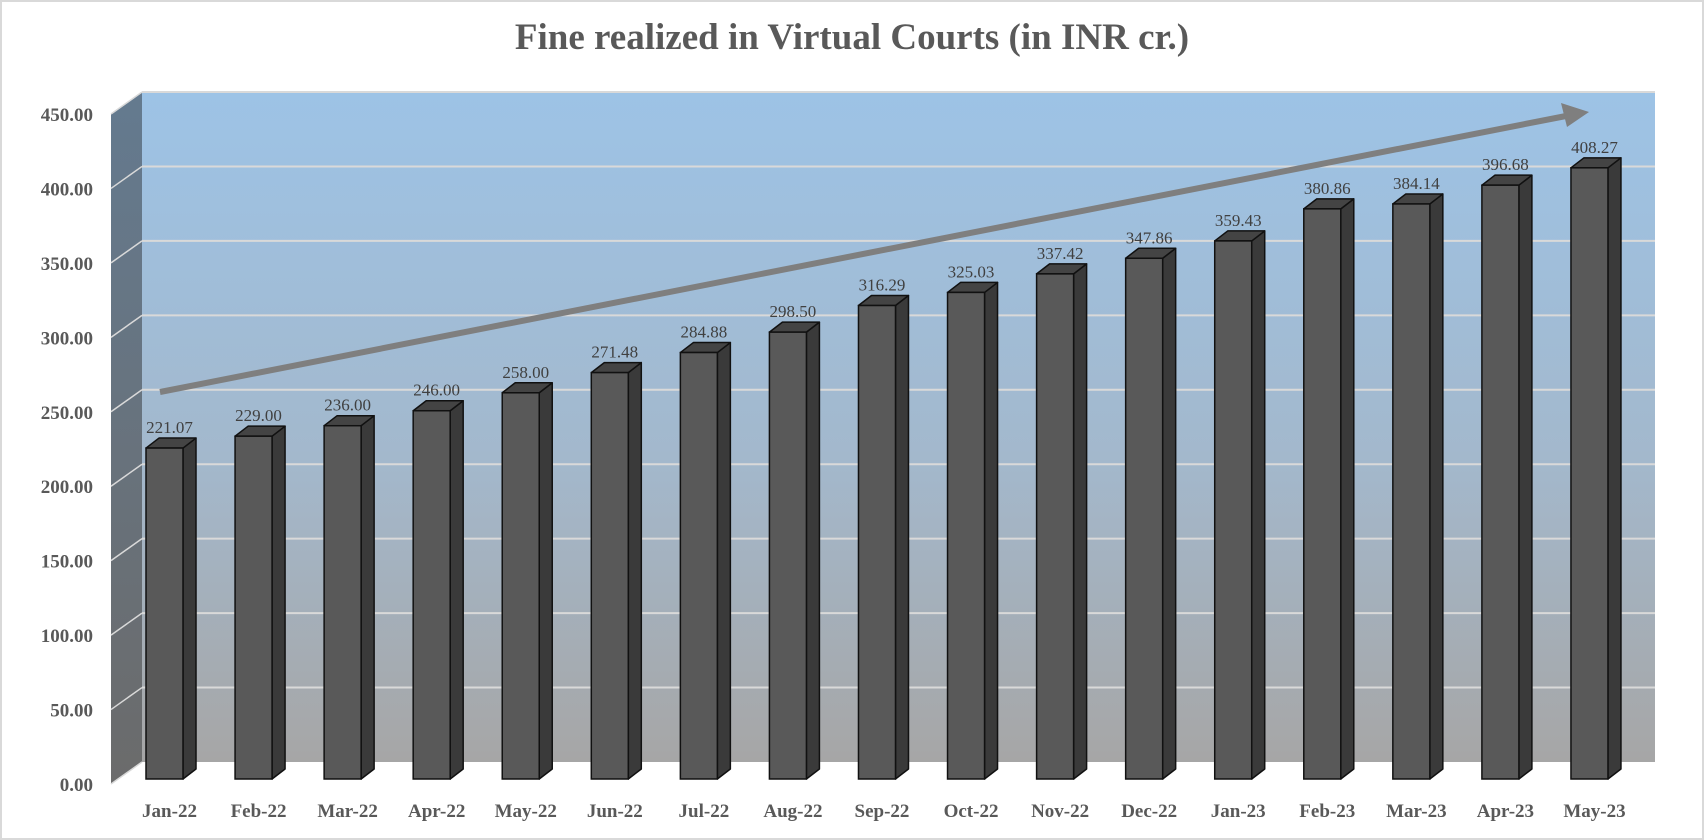 This screenshot has height=840, width=1704. I want to click on bar: 347.86, so click(1150, 504).